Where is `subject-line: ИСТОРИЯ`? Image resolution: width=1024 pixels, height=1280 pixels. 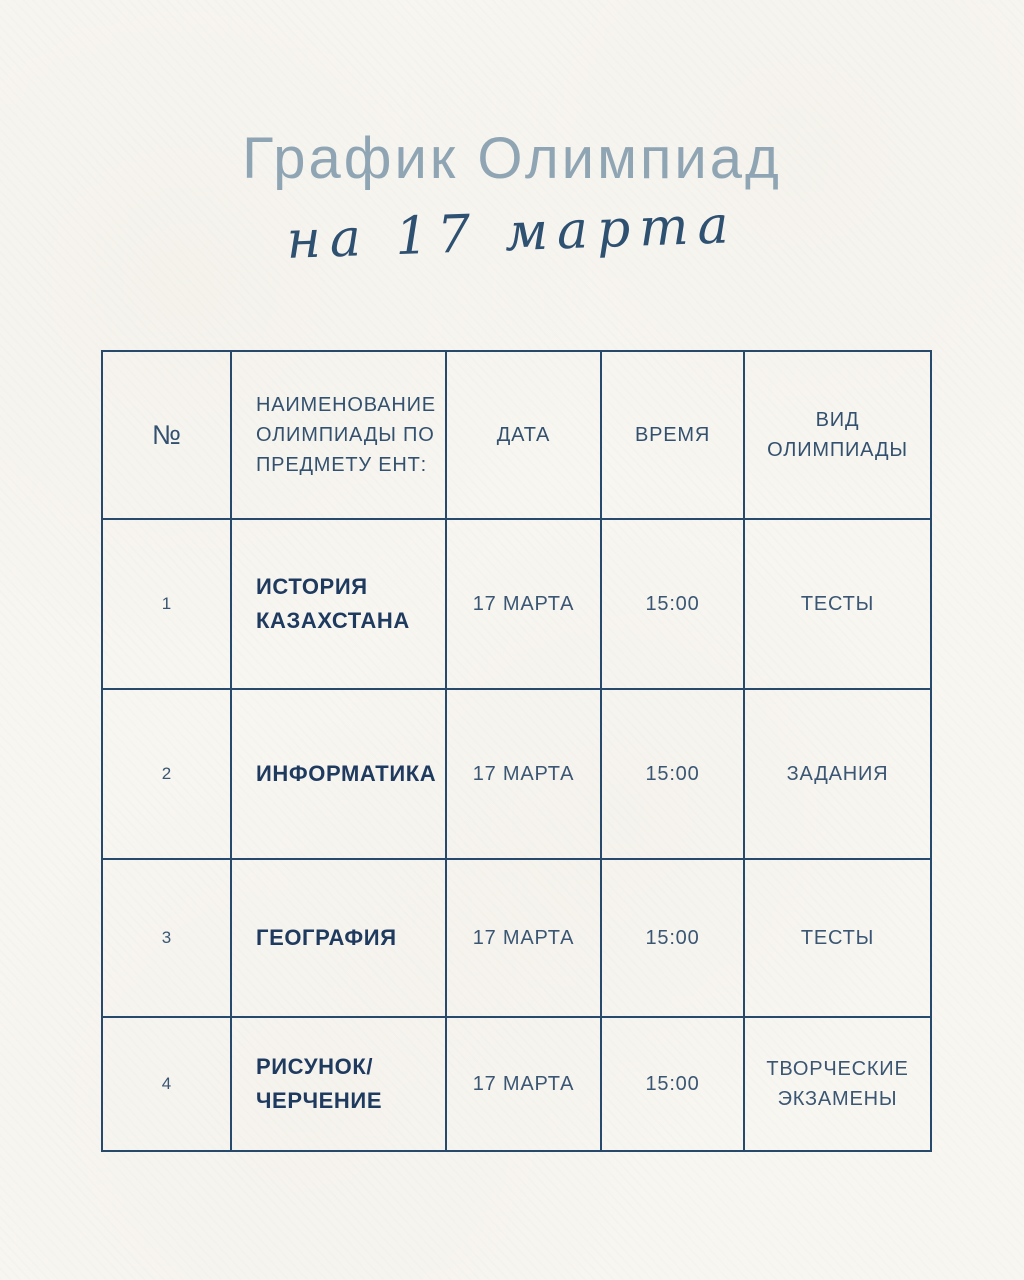
subject-line: ИСТОРИЯ is located at coordinates (312, 586).